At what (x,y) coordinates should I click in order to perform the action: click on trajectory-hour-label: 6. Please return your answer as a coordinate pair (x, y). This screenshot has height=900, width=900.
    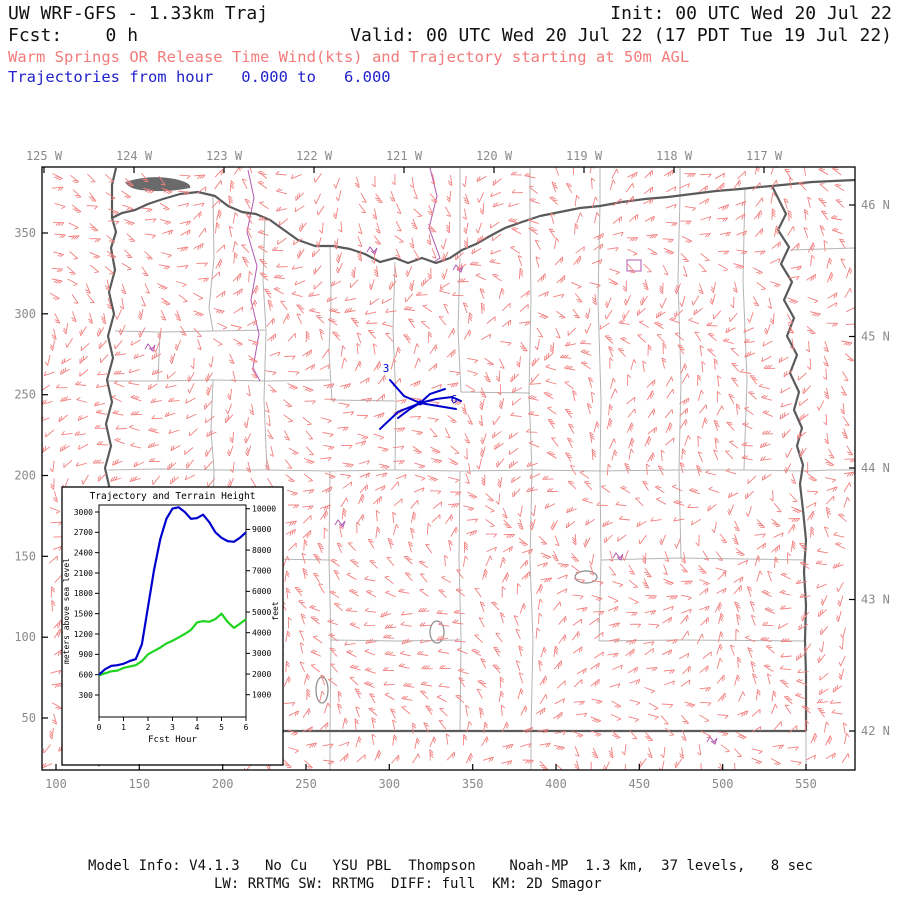
    Looking at the image, I should click on (454, 399).